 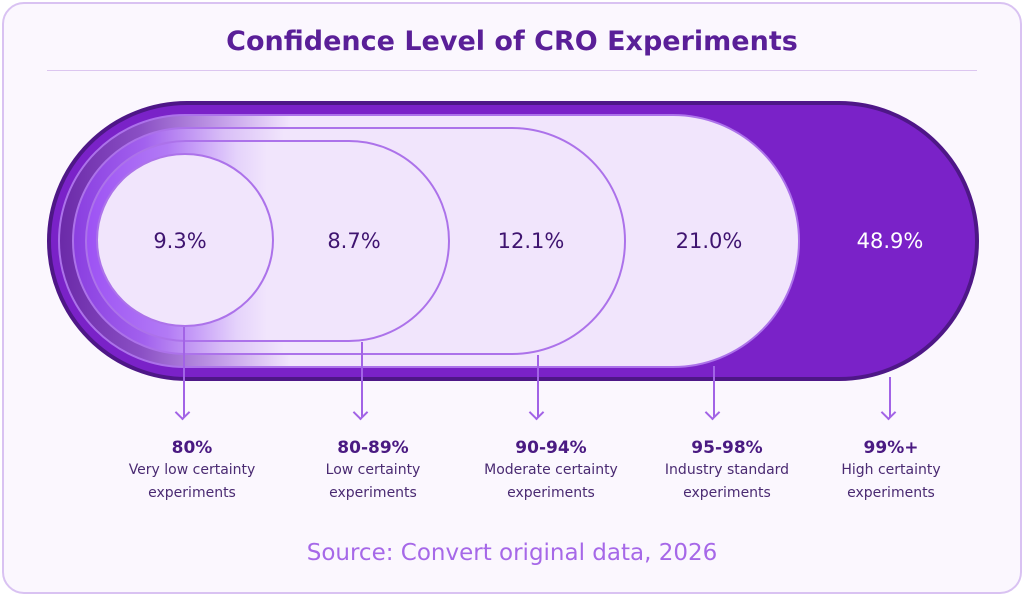 I want to click on category-label-99-plus: 99%+ High certainty experiments, so click(x=890, y=471).